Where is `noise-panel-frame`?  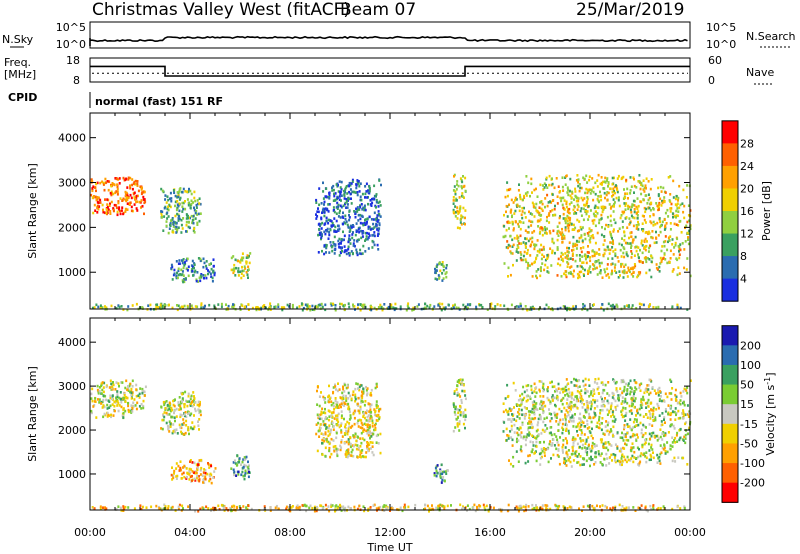
noise-panel-frame is located at coordinates (390, 35).